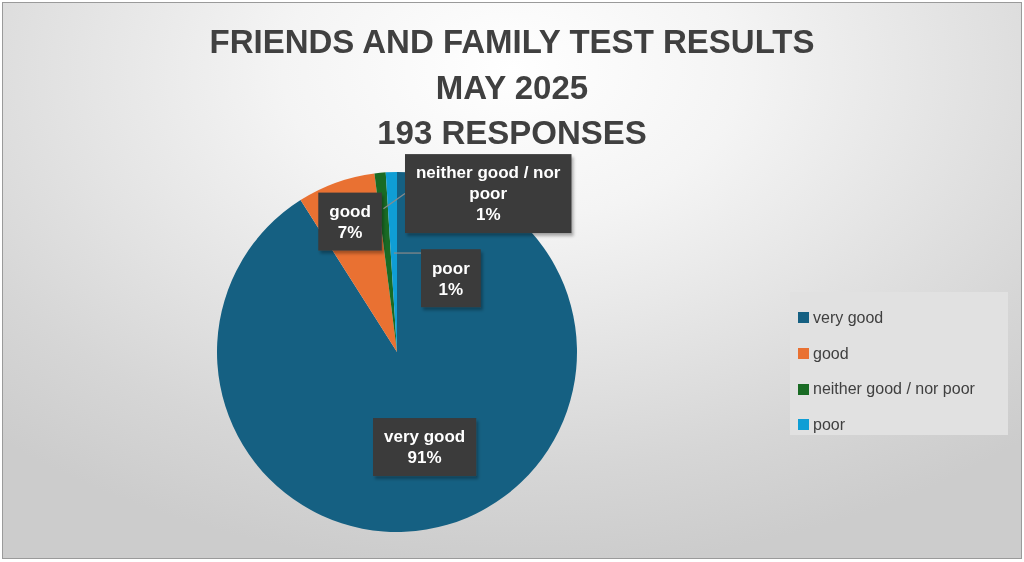 This screenshot has width=1024, height=562. I want to click on legend-label: poor, so click(829, 424).